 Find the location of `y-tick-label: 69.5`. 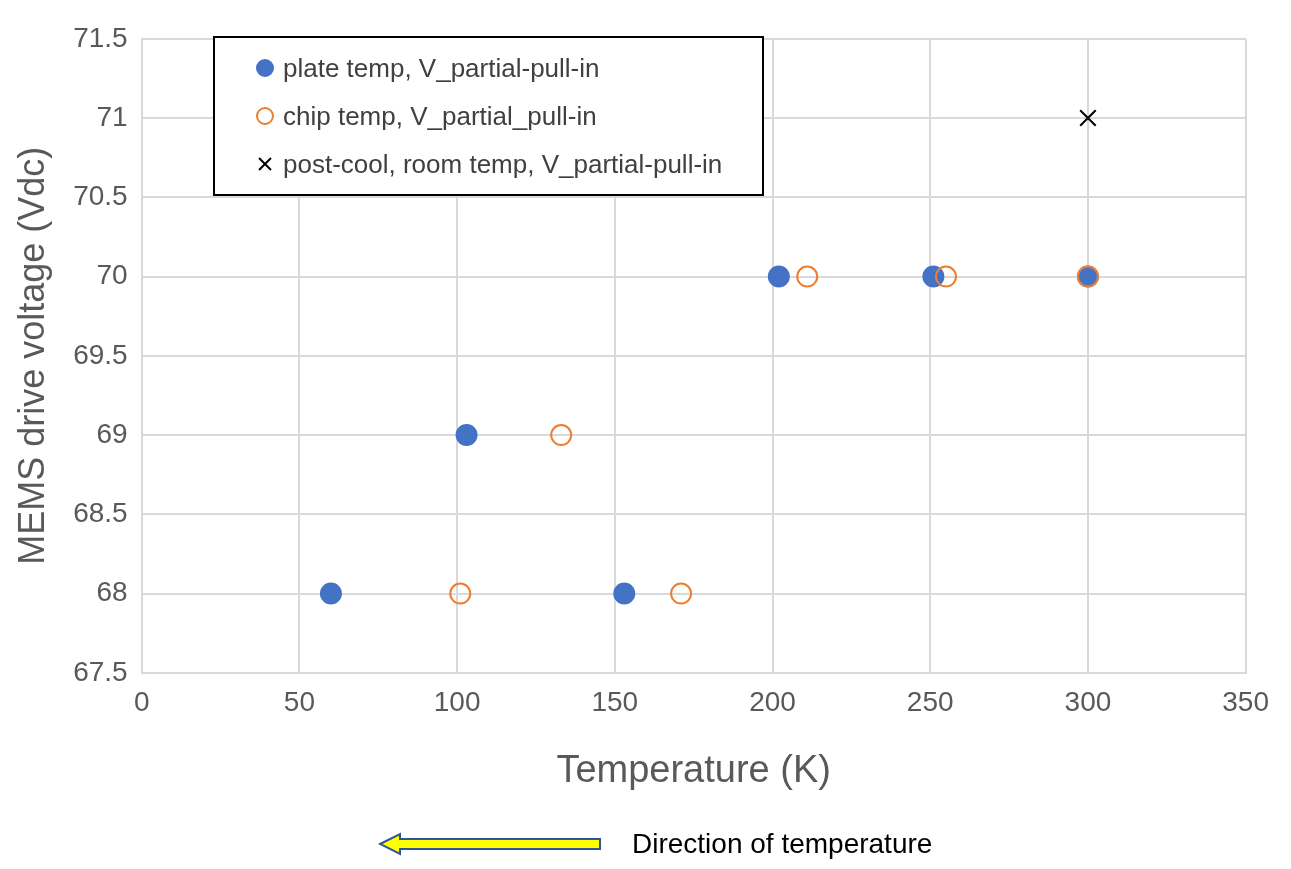

y-tick-label: 69.5 is located at coordinates (100, 354).